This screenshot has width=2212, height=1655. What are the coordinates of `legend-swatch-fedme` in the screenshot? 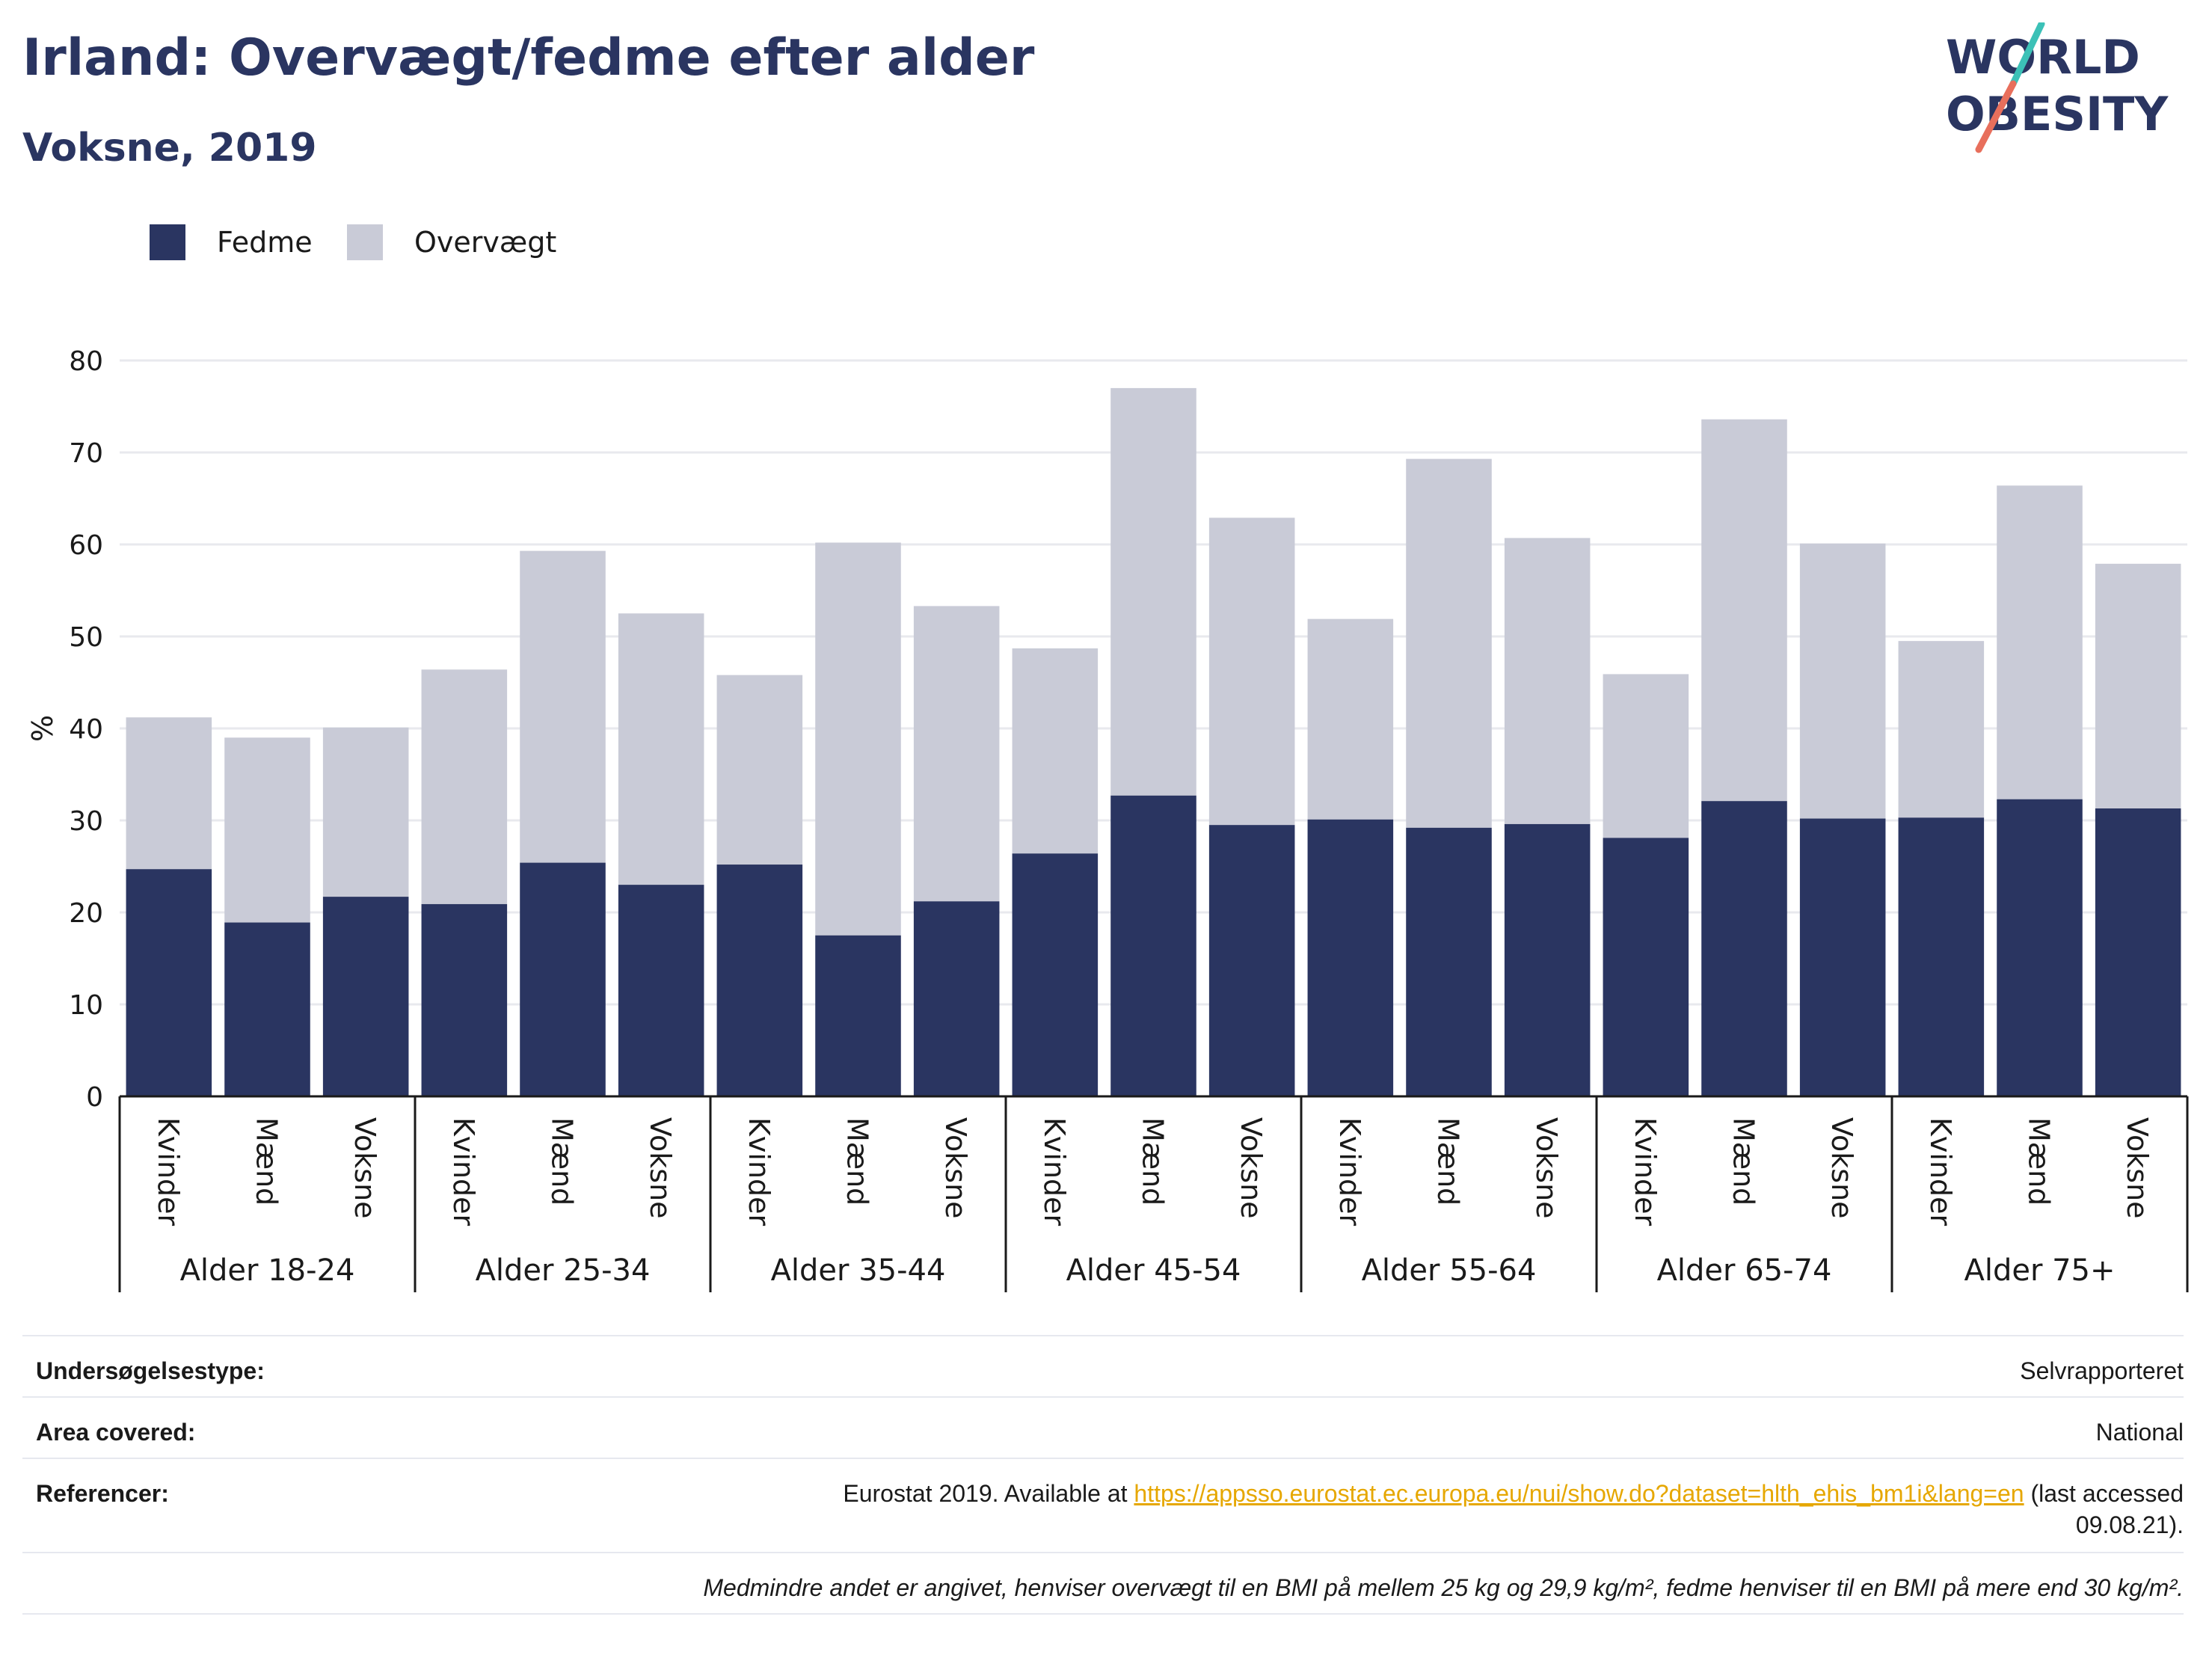 It's located at (167, 242).